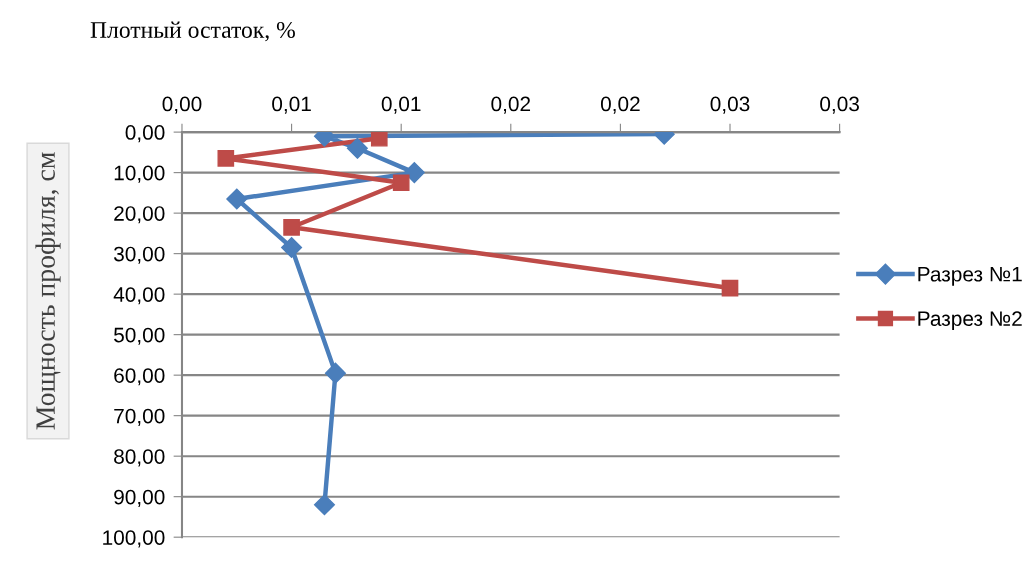 This screenshot has height=582, width=1034. Describe the element at coordinates (970, 321) in the screenshot. I see `legend-label: Разрез №2` at that location.